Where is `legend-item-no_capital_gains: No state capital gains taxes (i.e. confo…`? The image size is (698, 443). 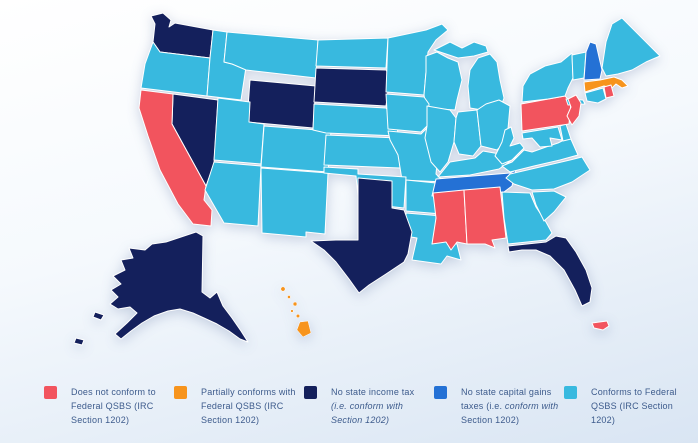
legend-item-no_capital_gains: No state capital gains taxes (i.e. confo… is located at coordinates (499, 406).